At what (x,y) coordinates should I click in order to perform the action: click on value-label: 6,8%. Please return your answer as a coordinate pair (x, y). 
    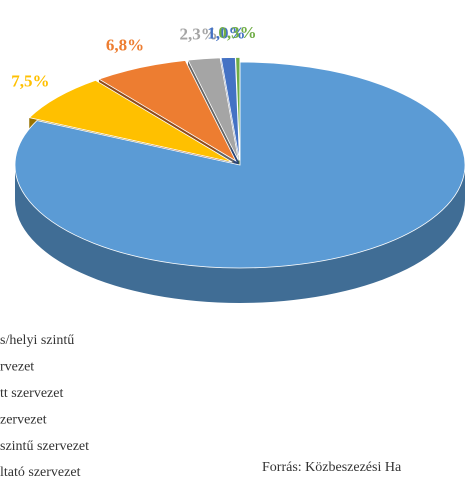
    Looking at the image, I should click on (125, 45).